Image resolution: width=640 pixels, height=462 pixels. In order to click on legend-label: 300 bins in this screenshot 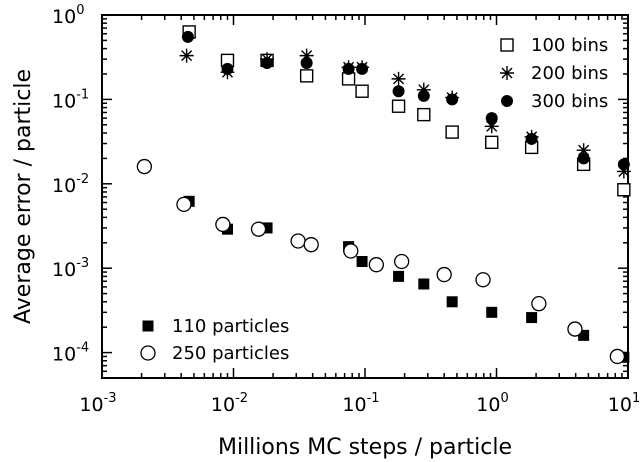, I will do `click(569, 101)`.